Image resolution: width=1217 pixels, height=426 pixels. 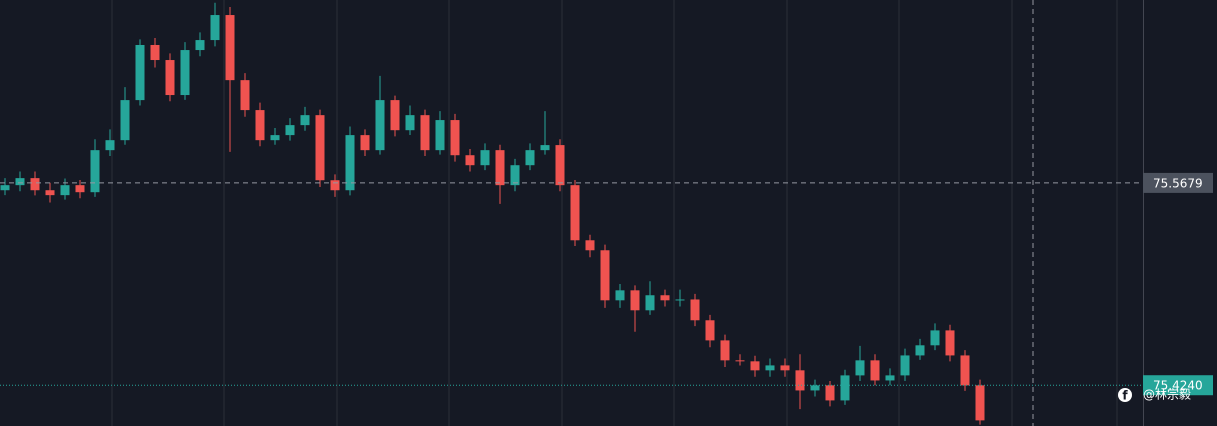 I want to click on last-price-label: 75.4240, so click(x=1178, y=386).